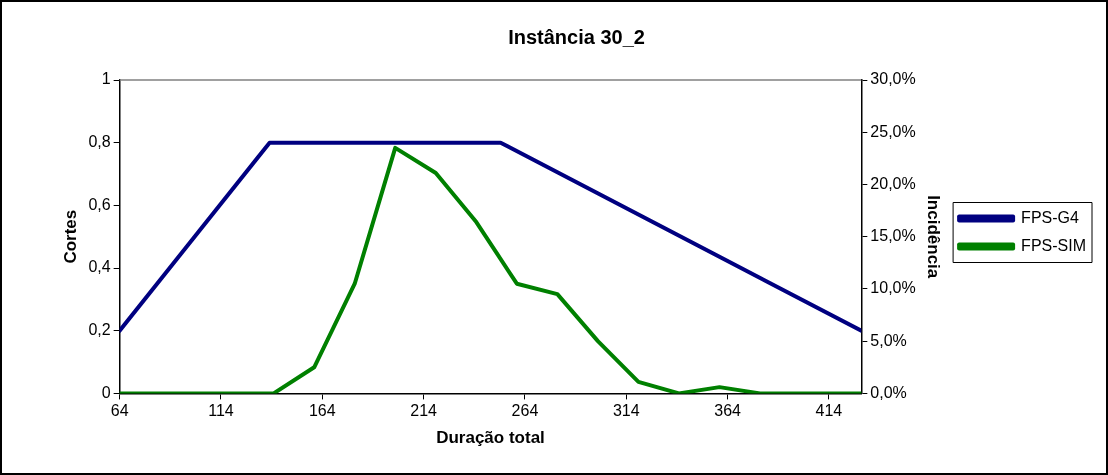  I want to click on y2-tick-label: 25,0%, so click(893, 131).